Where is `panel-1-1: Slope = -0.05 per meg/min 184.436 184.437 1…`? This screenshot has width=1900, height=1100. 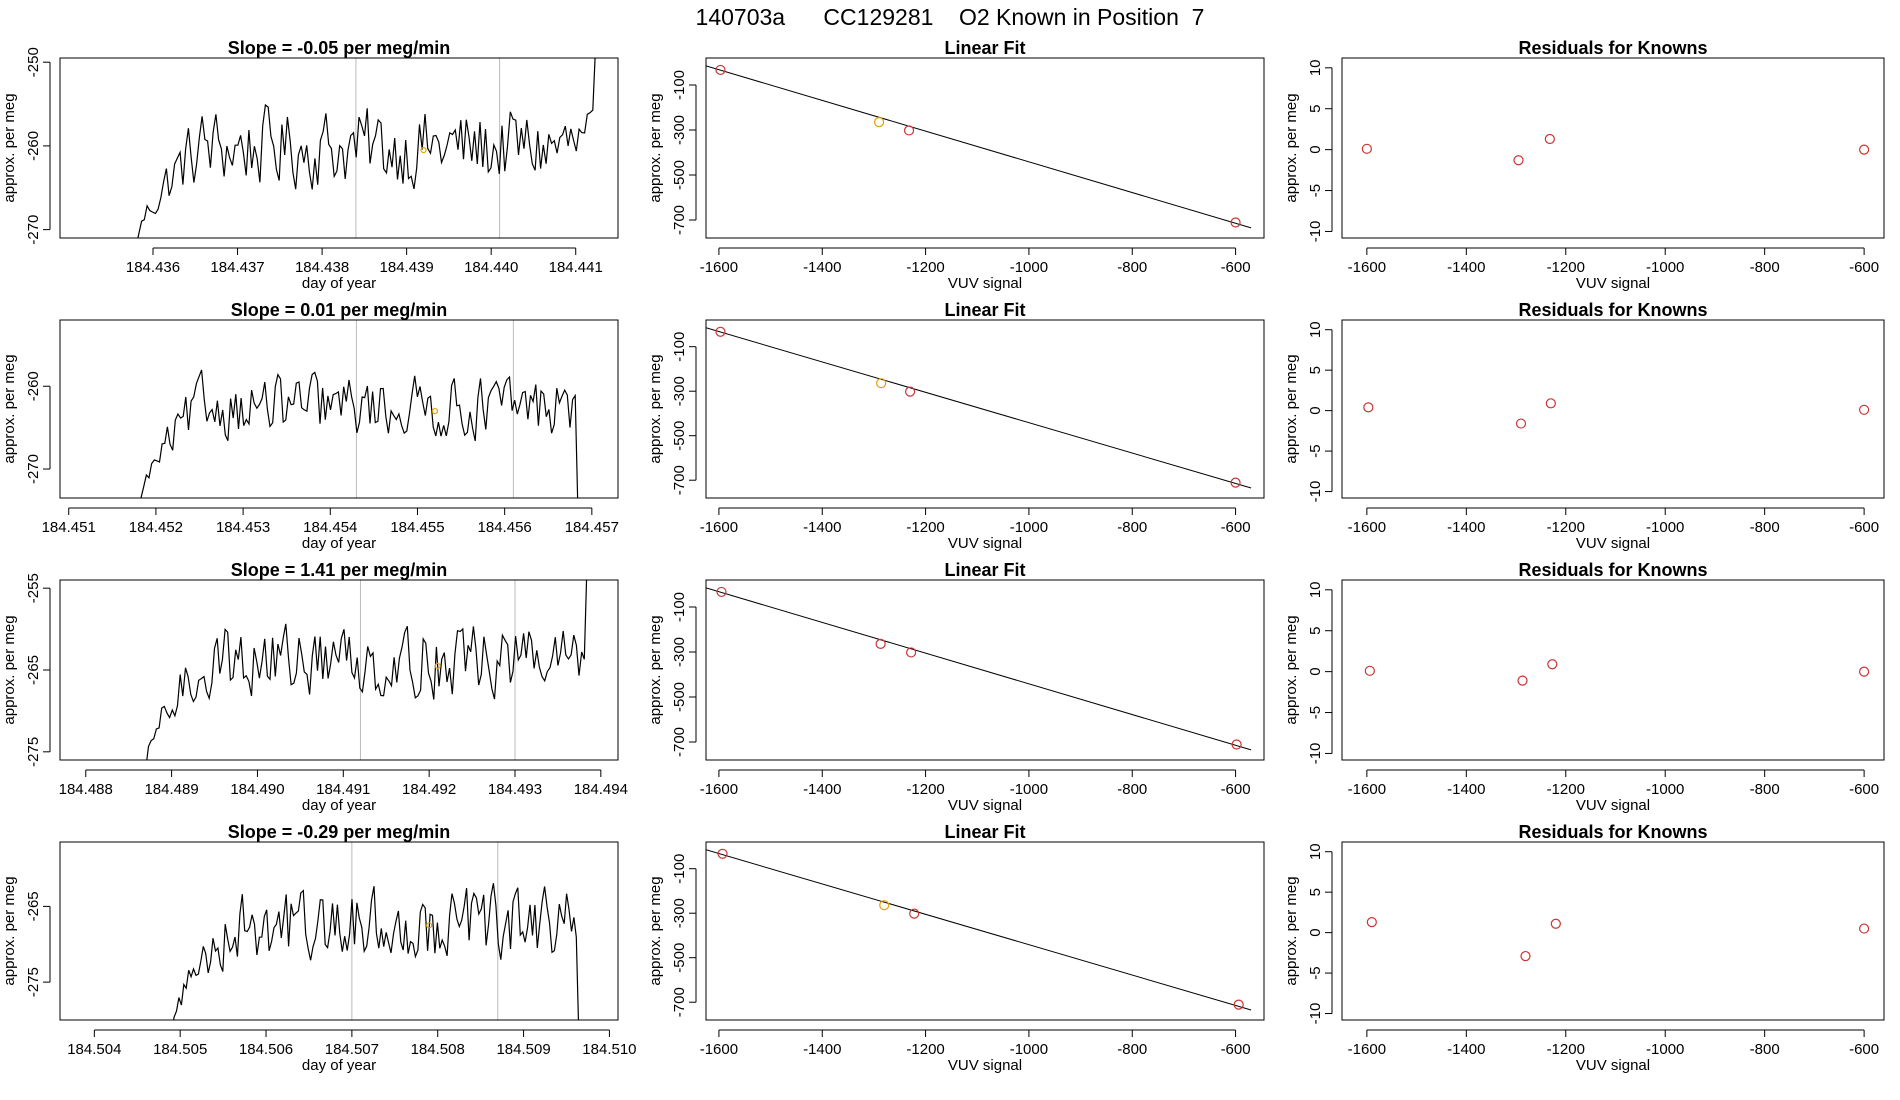 panel-1-1: Slope = -0.05 per meg/min 184.436 184.437 1… is located at coordinates (310, 165).